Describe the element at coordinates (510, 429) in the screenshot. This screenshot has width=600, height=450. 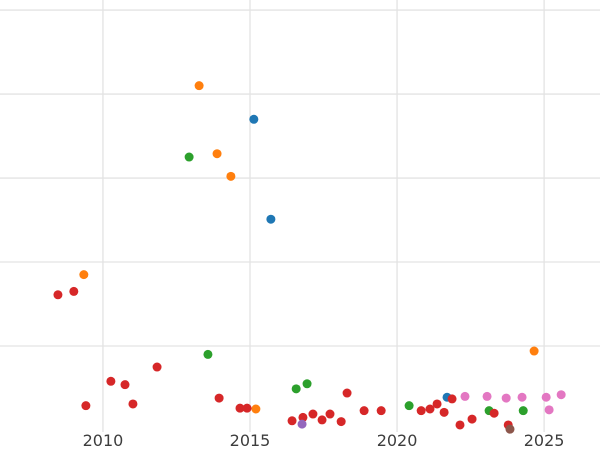
I see `data-point-brown` at that location.